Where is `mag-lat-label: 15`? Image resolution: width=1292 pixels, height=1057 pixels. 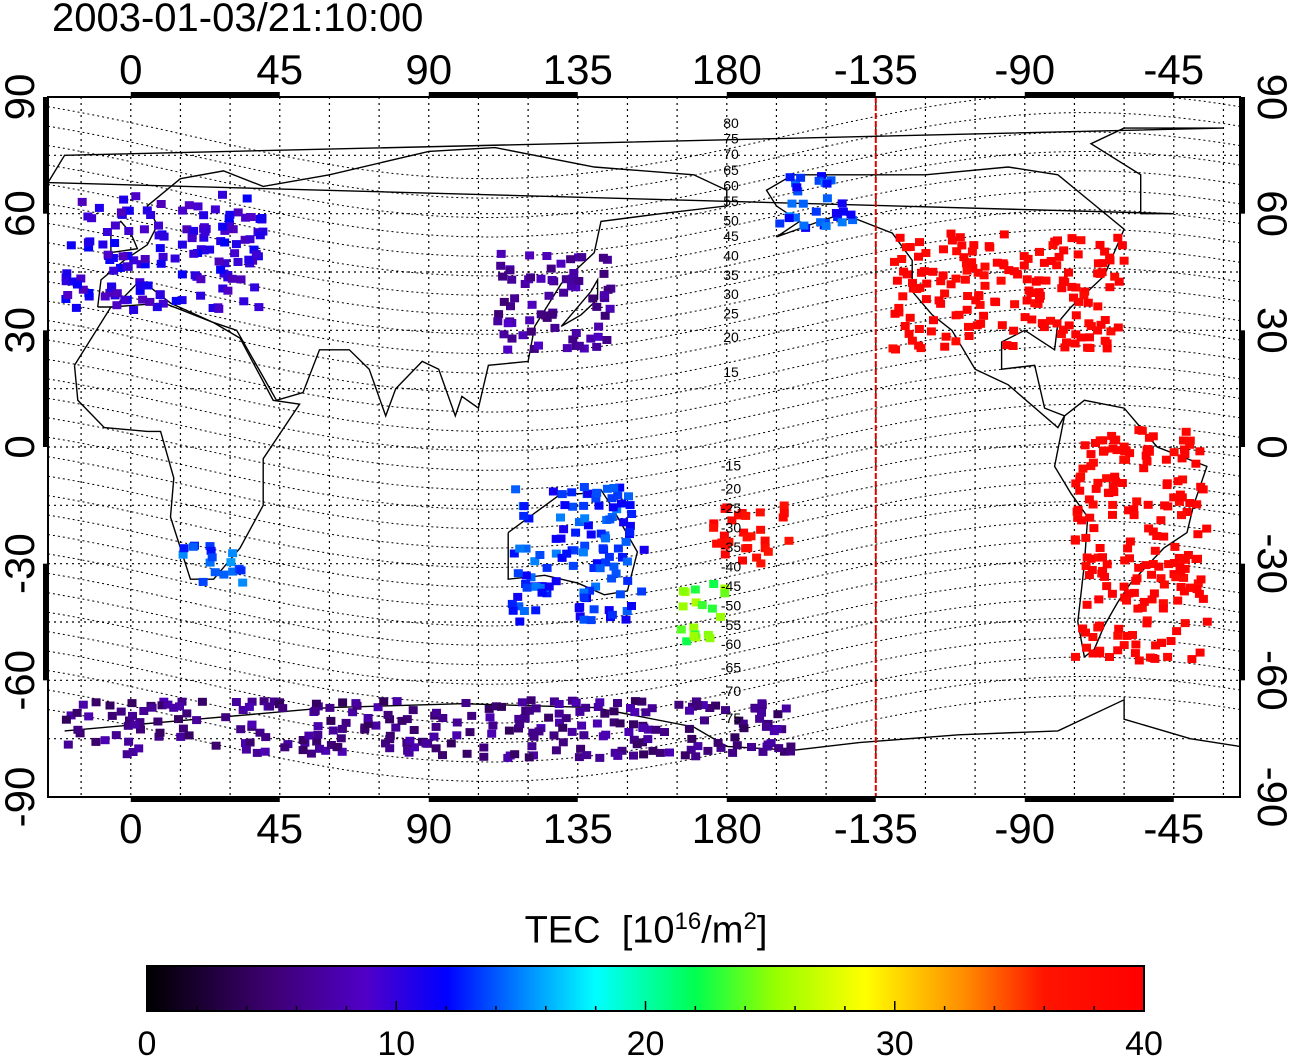 mag-lat-label: 15 is located at coordinates (731, 372).